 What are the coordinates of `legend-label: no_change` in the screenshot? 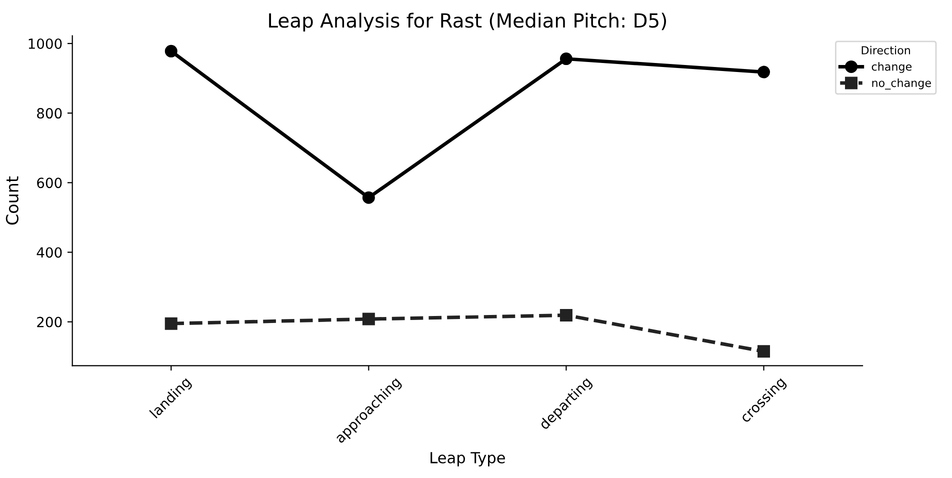 It's located at (901, 84).